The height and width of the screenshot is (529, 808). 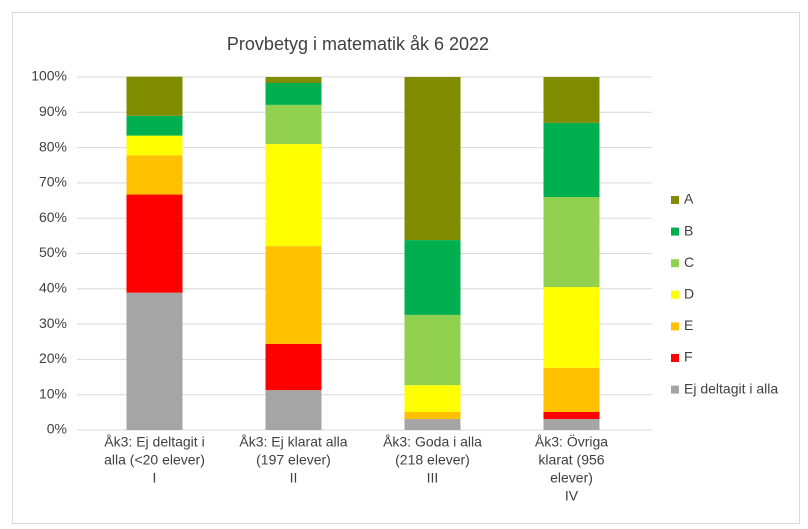 I want to click on x-tick-label: Åk3: Ej klarat alla, so click(x=293, y=442).